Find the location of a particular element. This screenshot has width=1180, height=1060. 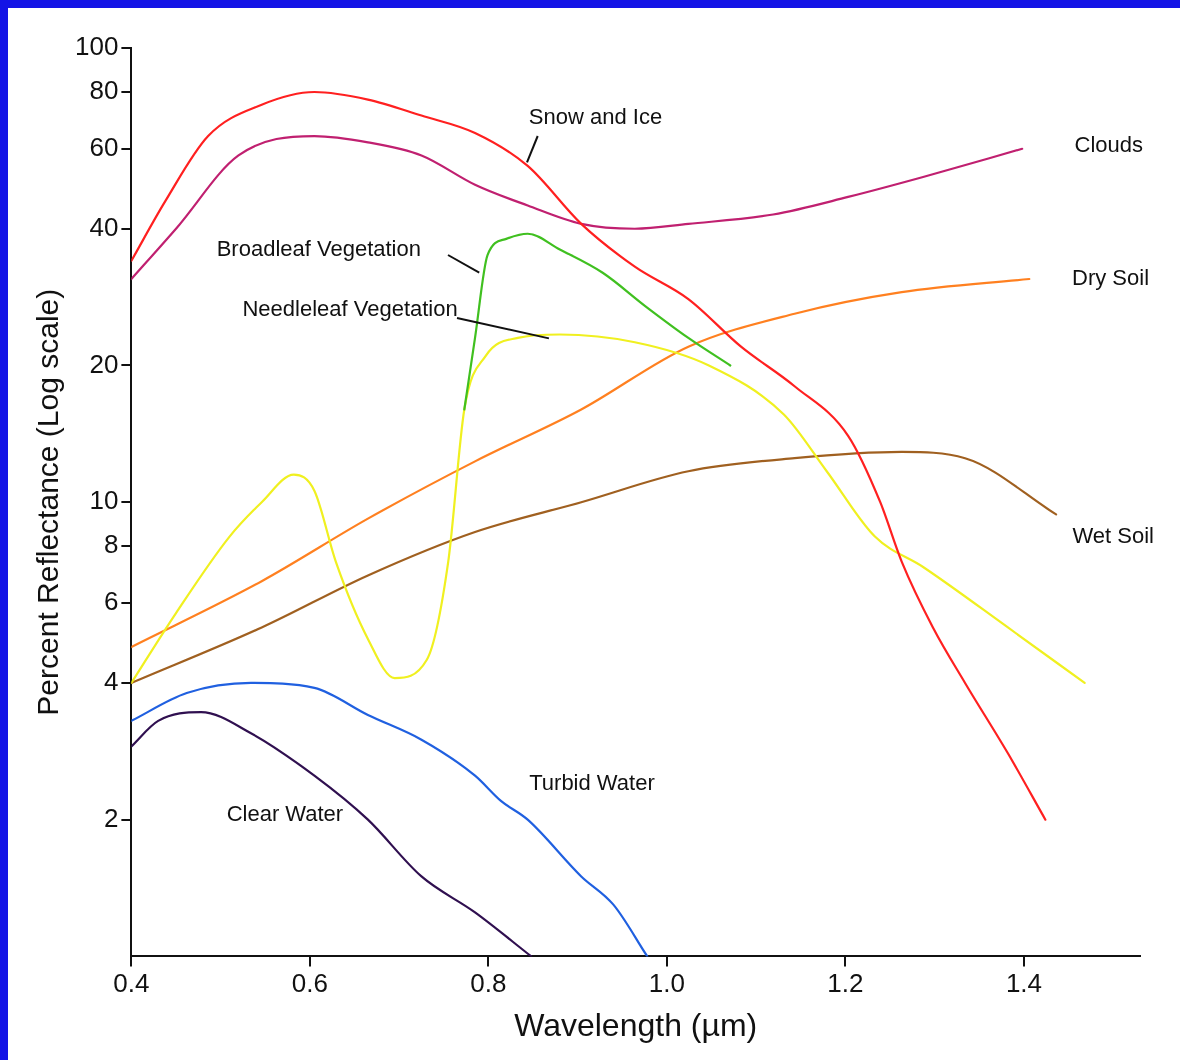

y-tick-label: 80 is located at coordinates (104, 90).